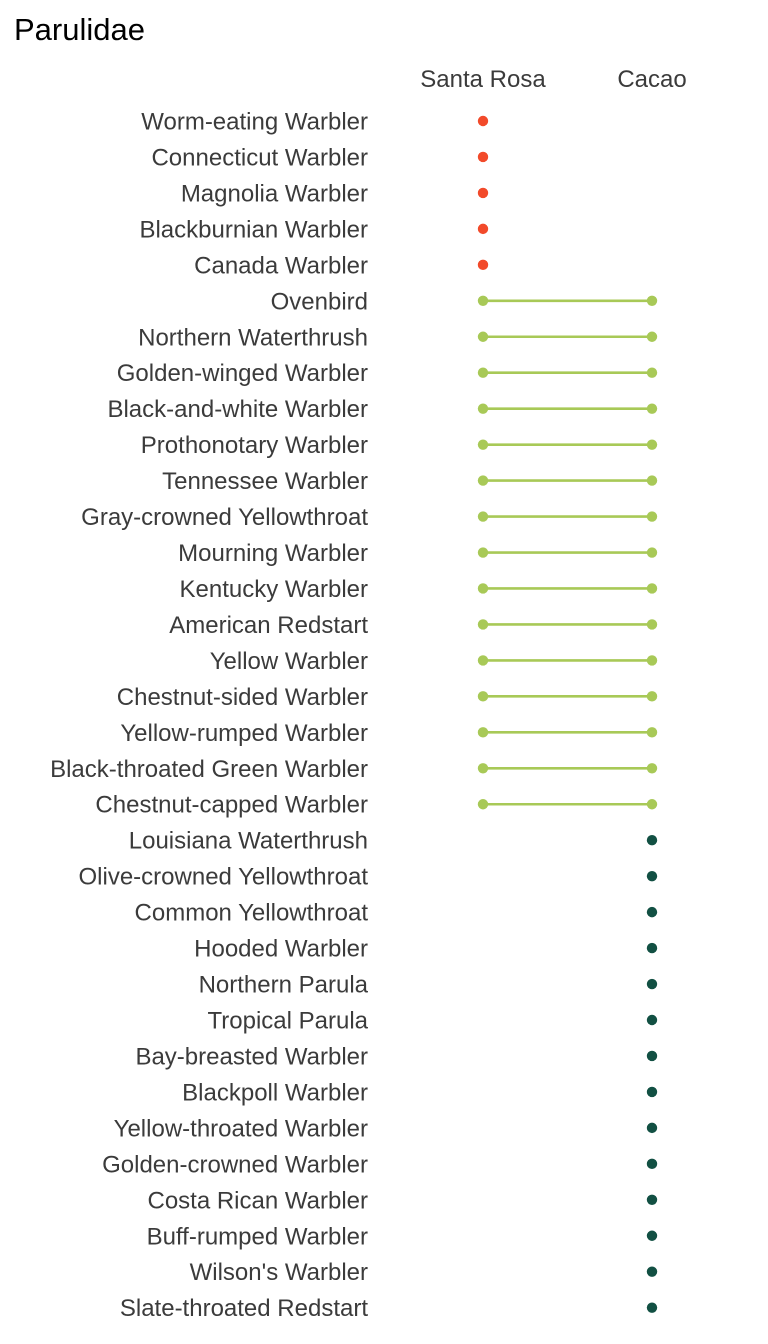  I want to click on species-label: Slate-throated Redstart, so click(244, 1308).